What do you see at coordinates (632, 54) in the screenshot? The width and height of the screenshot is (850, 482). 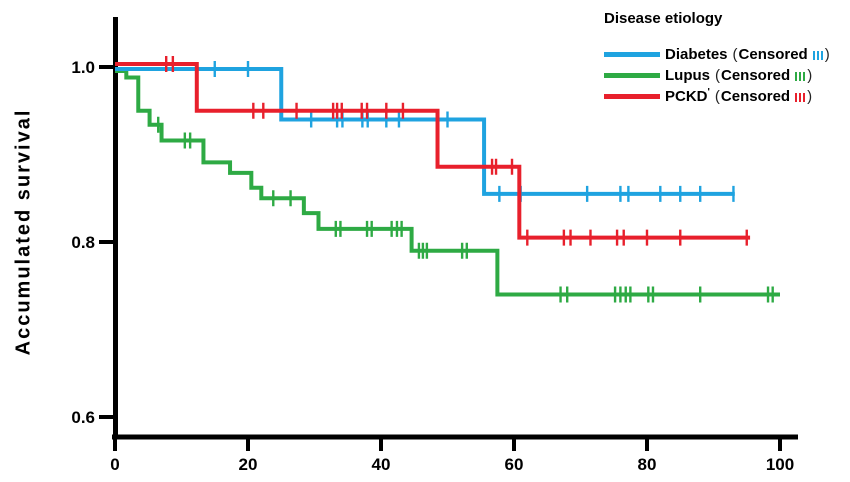 I see `diabetes-line-swatch` at bounding box center [632, 54].